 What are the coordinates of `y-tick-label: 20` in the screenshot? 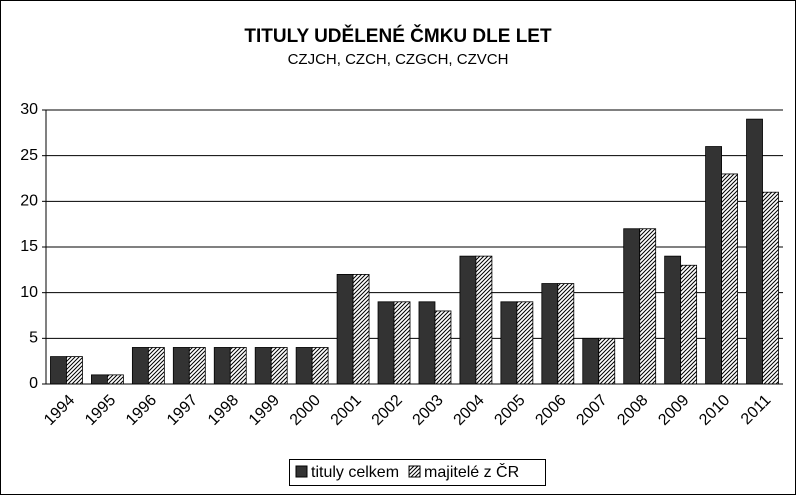 It's located at (29, 201).